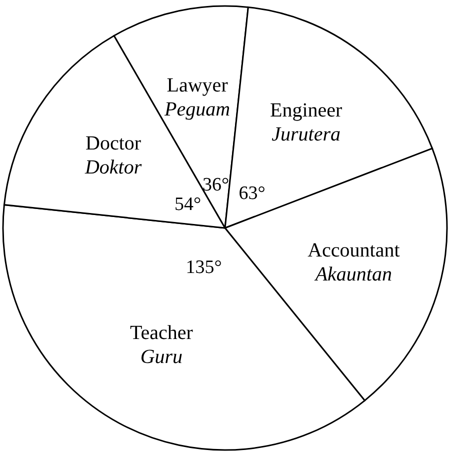  Describe the element at coordinates (161, 345) in the screenshot. I see `category-label: Teacher Guru` at that location.